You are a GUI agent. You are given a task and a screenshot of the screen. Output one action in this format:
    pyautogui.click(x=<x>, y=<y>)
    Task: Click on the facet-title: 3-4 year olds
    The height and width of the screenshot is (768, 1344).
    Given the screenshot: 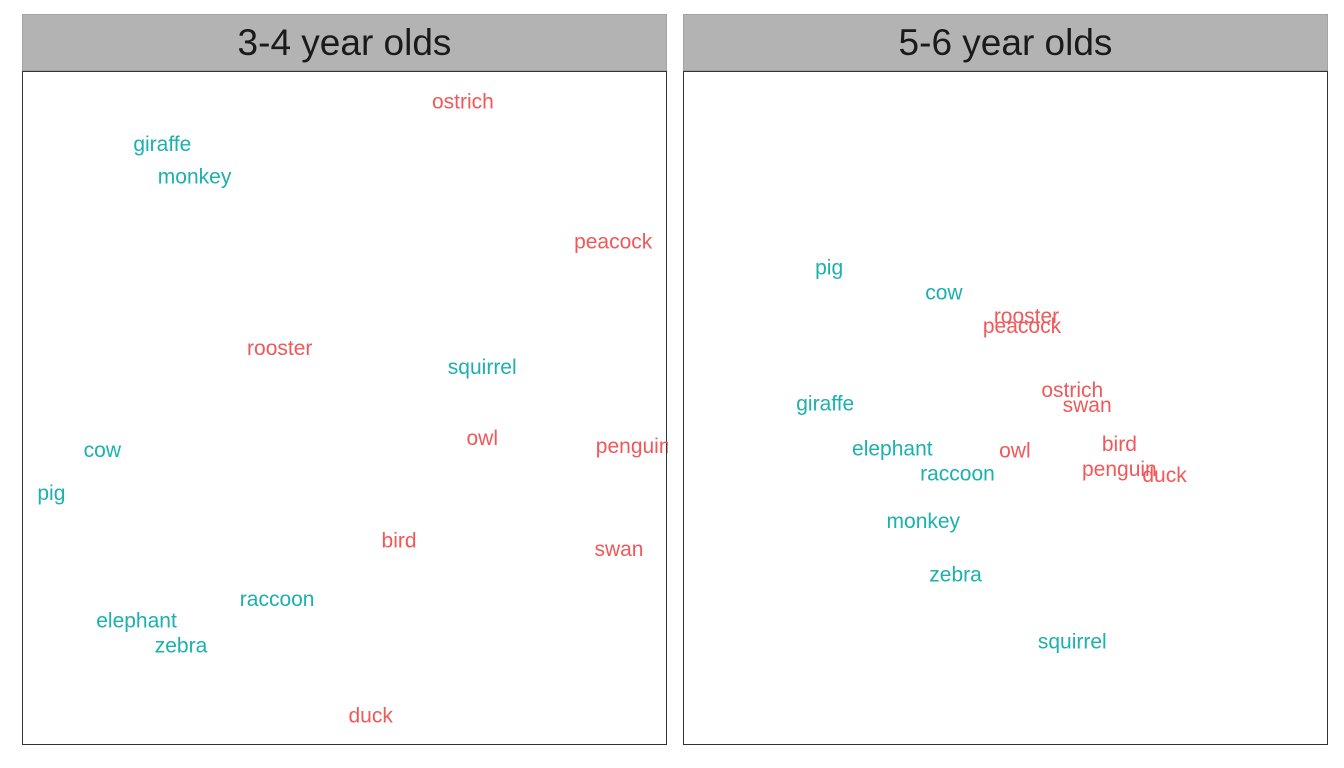 What is the action you would take?
    pyautogui.click(x=344, y=42)
    